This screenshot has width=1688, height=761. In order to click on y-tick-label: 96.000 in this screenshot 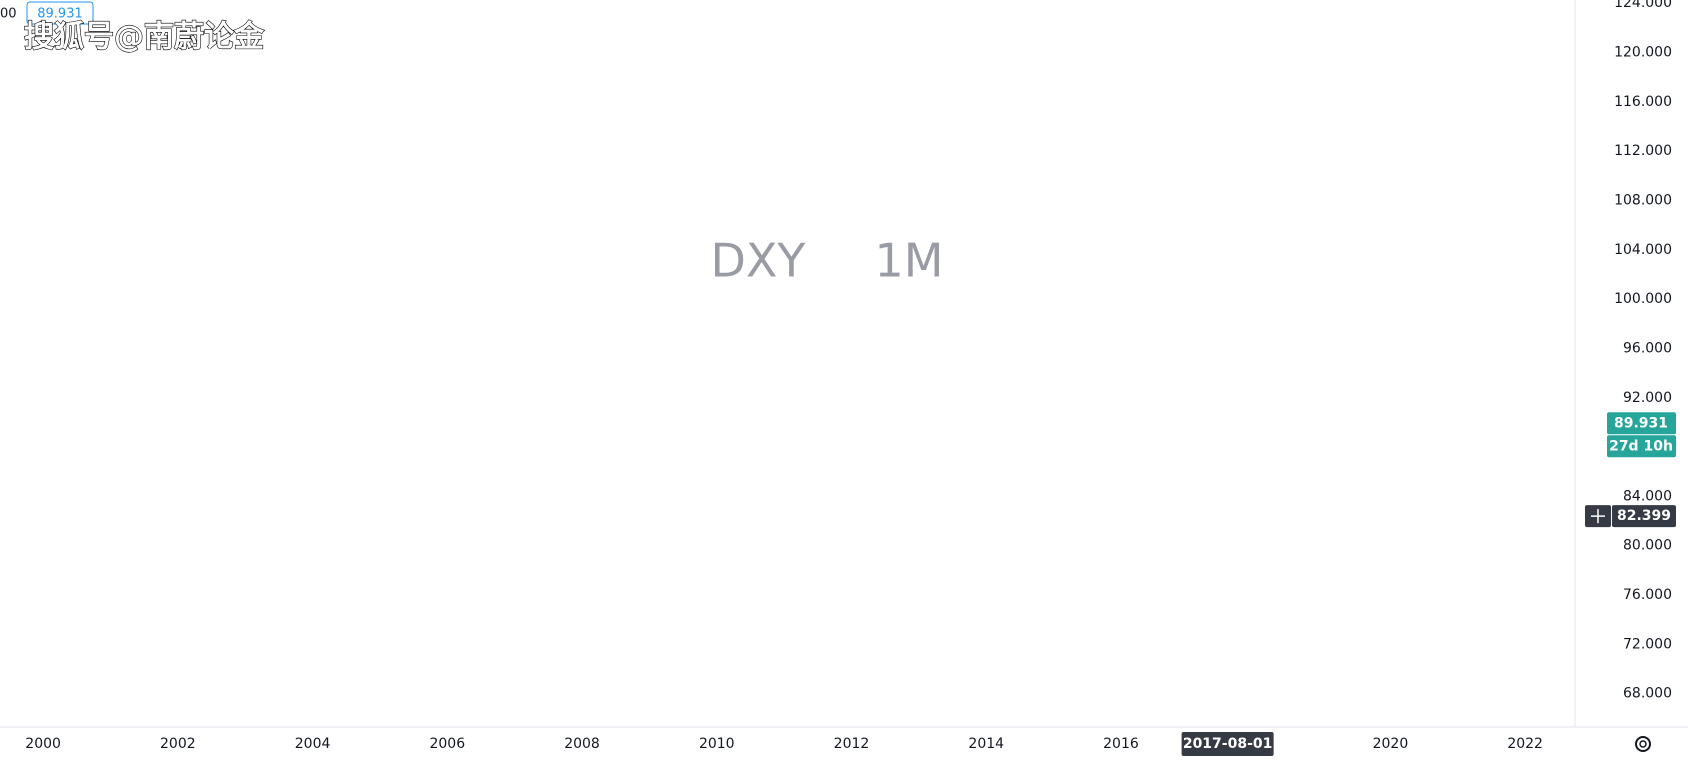, I will do `click(1647, 348)`.